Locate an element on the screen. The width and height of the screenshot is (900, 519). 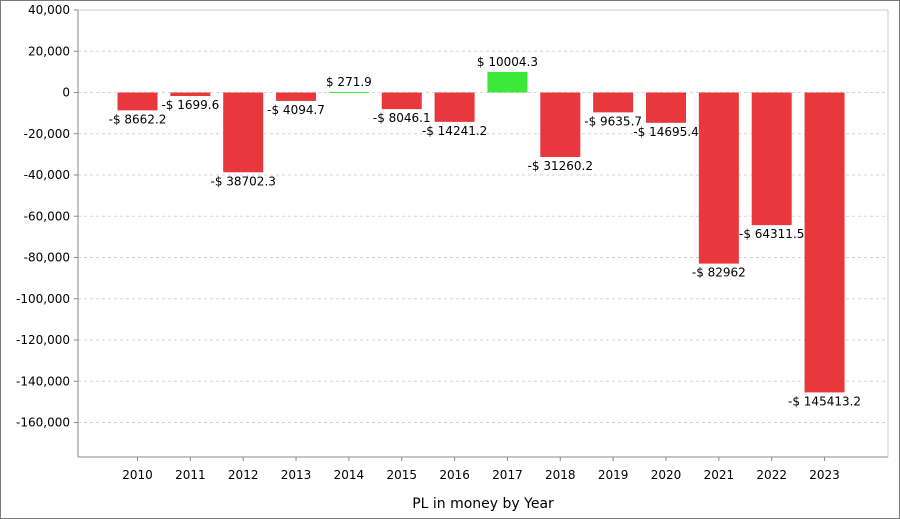
y-tick-label: -80,000 is located at coordinates (47, 258).